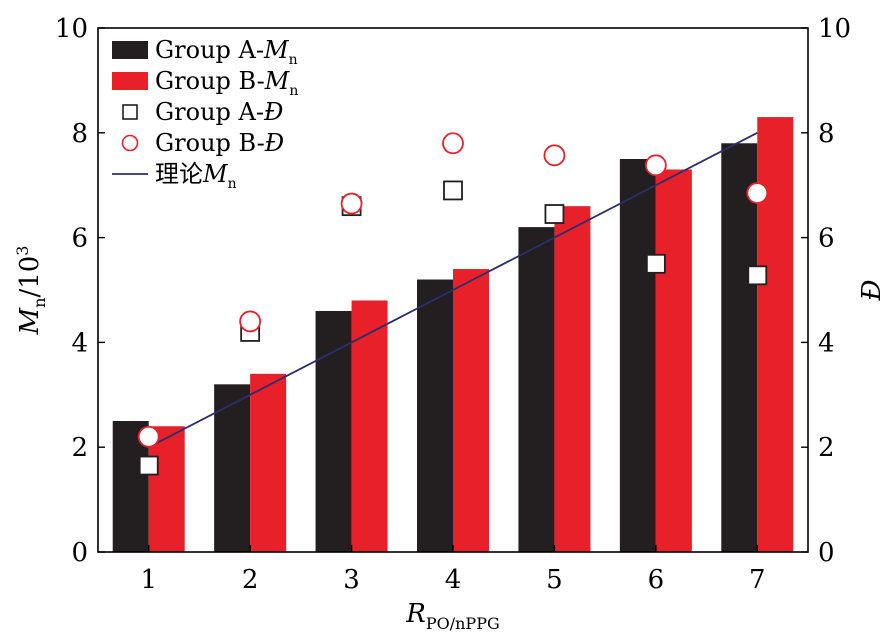 The height and width of the screenshot is (639, 896). Describe the element at coordinates (79, 553) in the screenshot. I see `y-tick-label: 0` at that location.